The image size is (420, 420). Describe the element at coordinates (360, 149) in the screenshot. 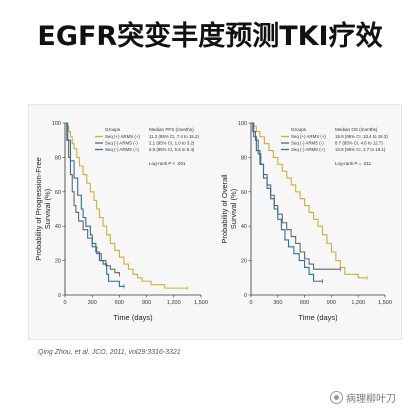

I see `legend-median: 10.9 (95% CI, 2.7 to 19.1)` at that location.